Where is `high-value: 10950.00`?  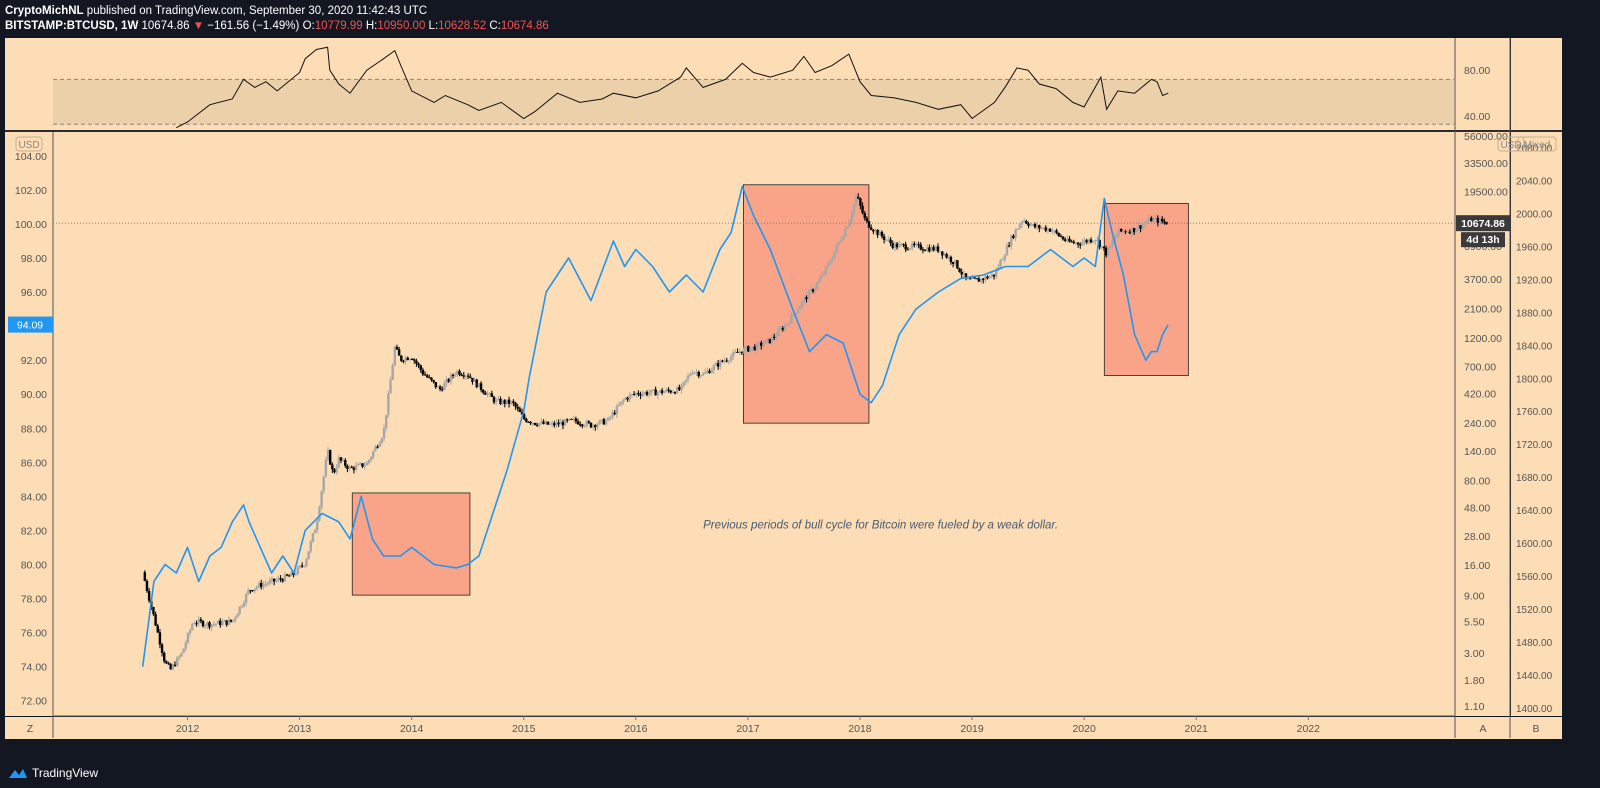
high-value: 10950.00 is located at coordinates (401, 26).